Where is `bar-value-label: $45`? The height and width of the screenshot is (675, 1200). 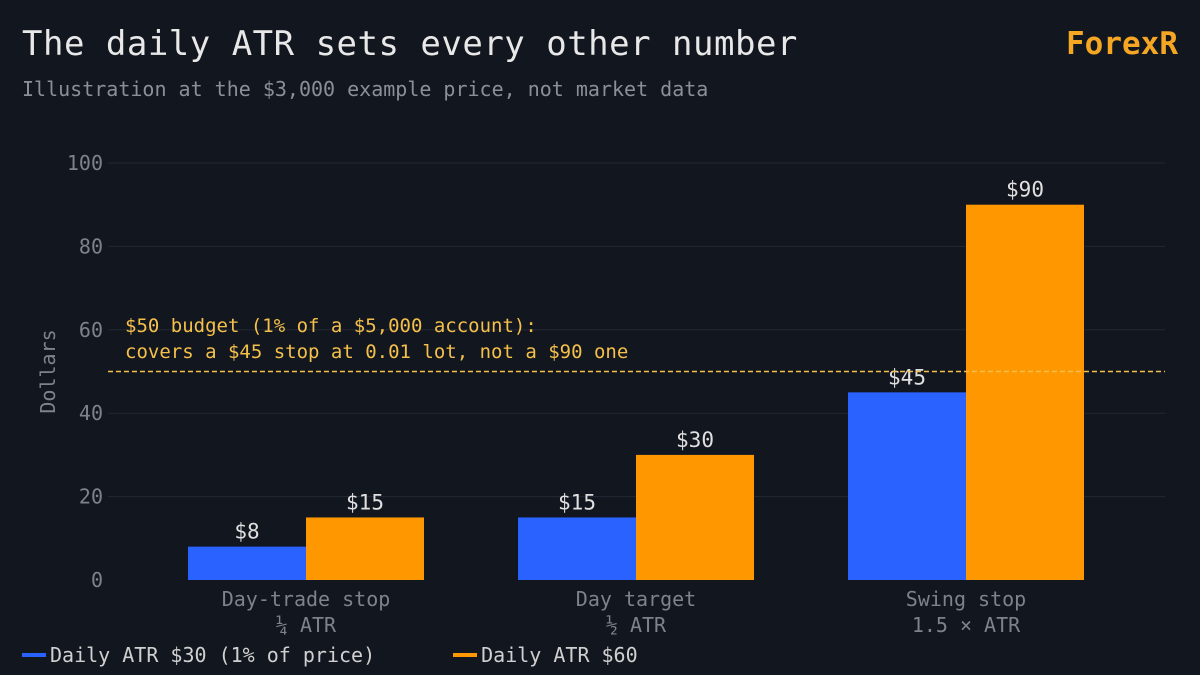
bar-value-label: $45 is located at coordinates (907, 377).